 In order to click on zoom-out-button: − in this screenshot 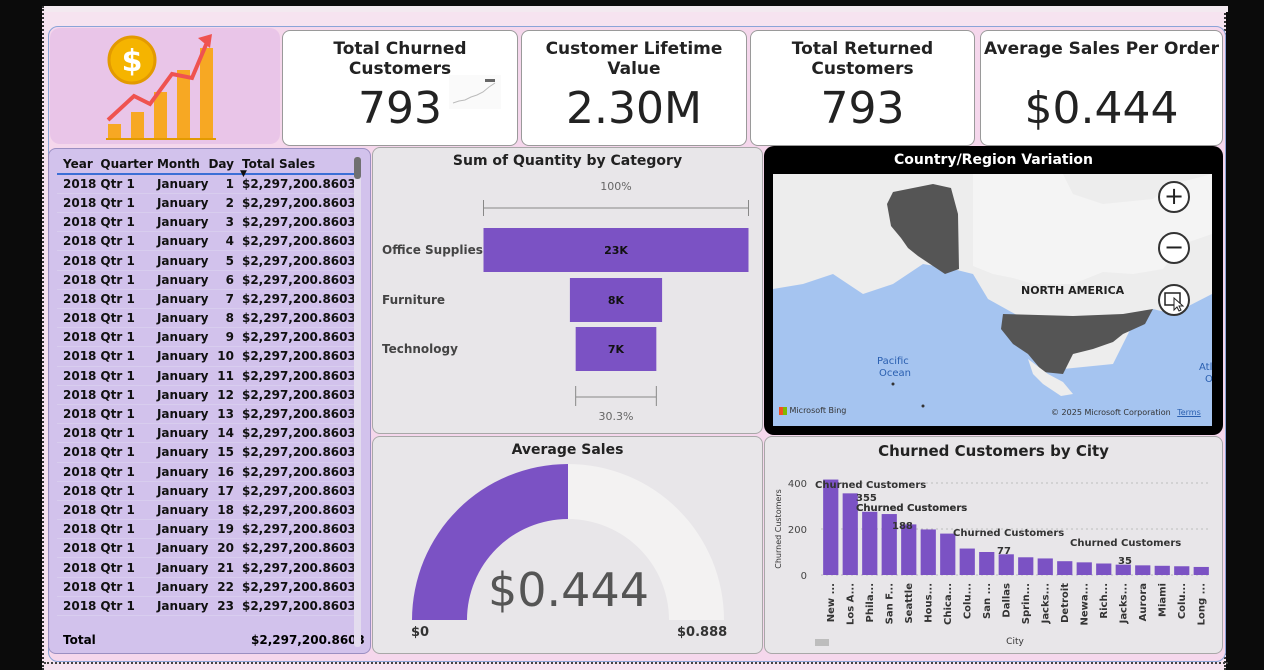, I will do `click(1174, 248)`.